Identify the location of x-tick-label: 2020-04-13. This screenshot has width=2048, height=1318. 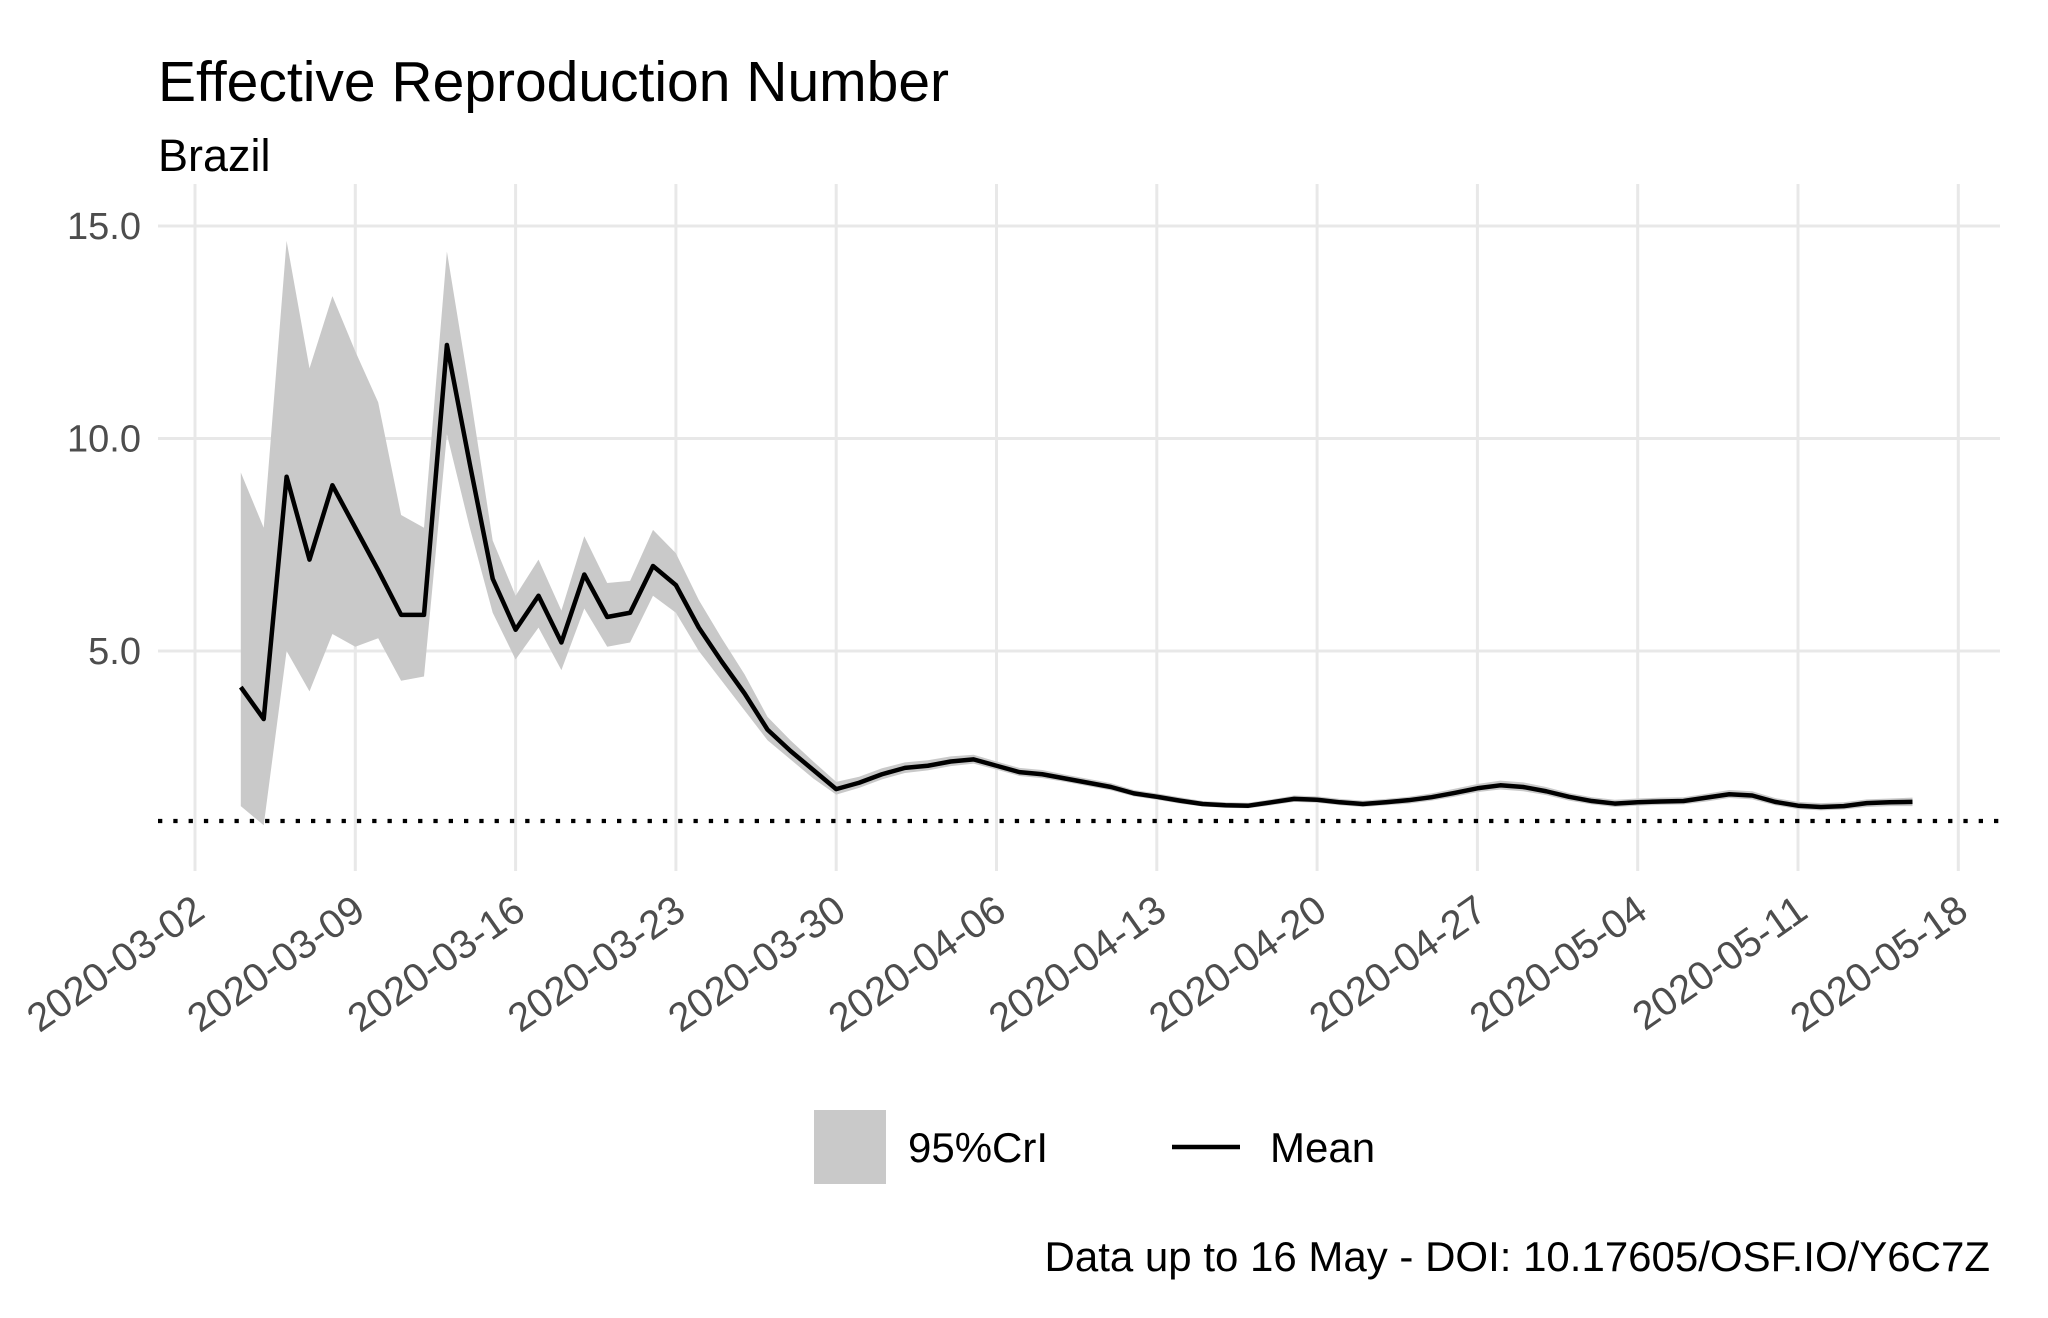
(1077, 963).